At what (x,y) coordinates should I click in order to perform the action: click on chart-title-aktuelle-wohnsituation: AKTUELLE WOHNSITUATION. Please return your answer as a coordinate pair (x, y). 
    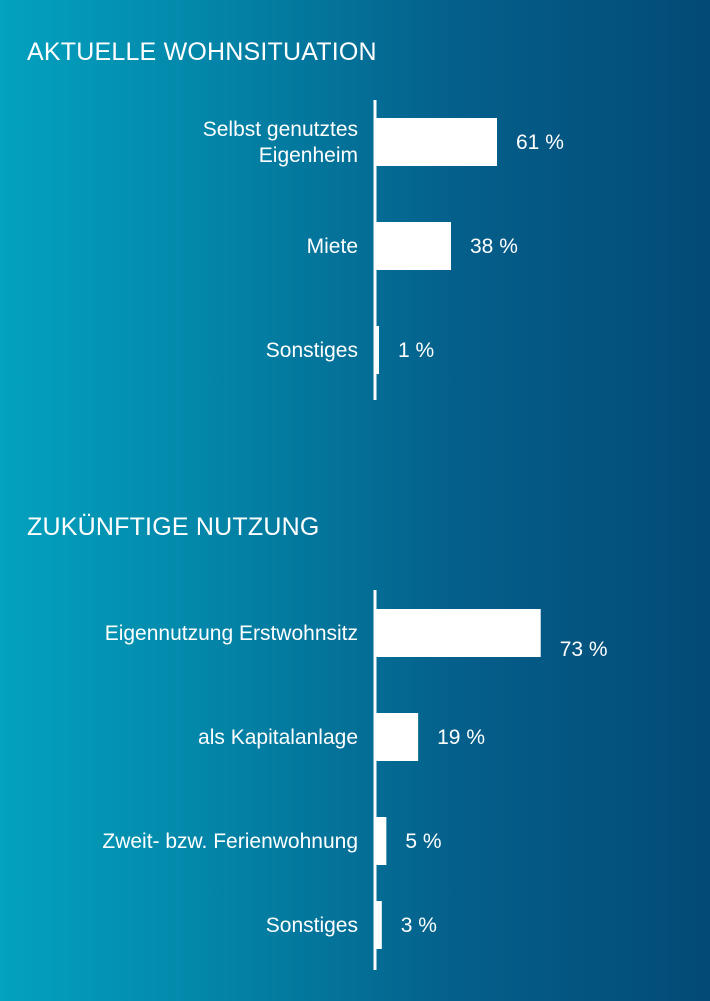
    Looking at the image, I should click on (202, 52).